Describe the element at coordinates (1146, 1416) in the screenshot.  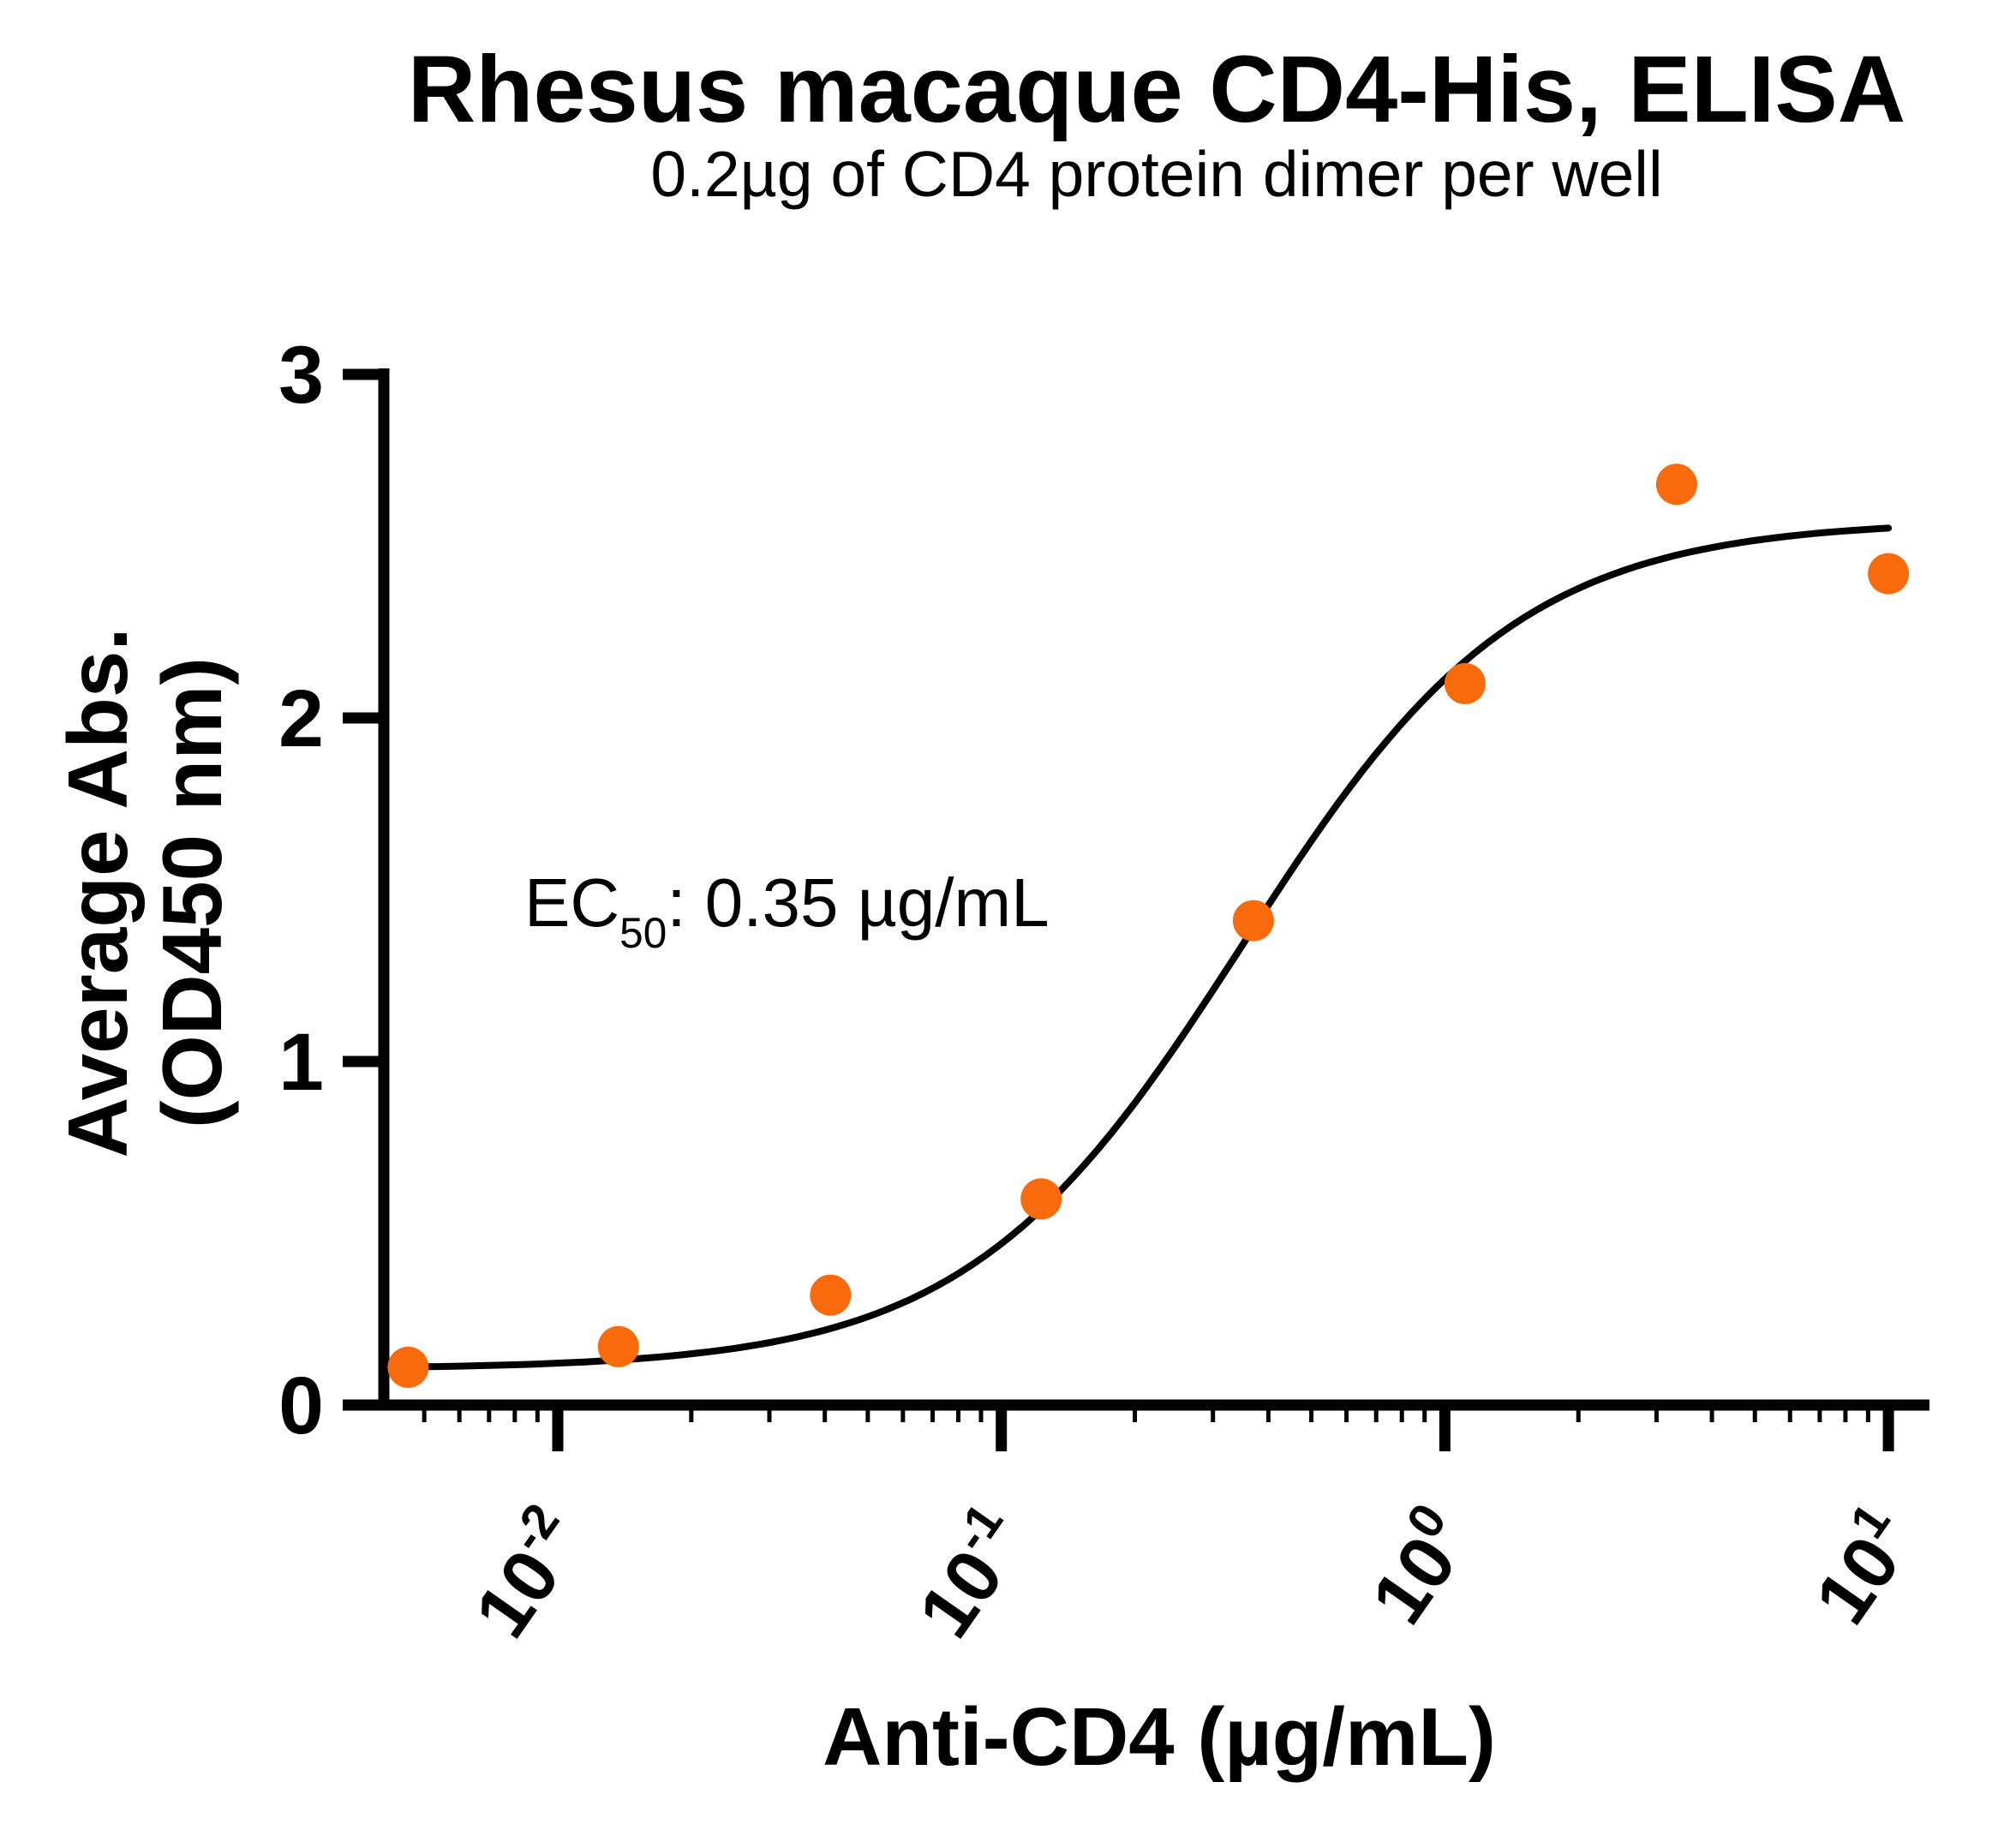
I see `x-axis-minor-ticks` at that location.